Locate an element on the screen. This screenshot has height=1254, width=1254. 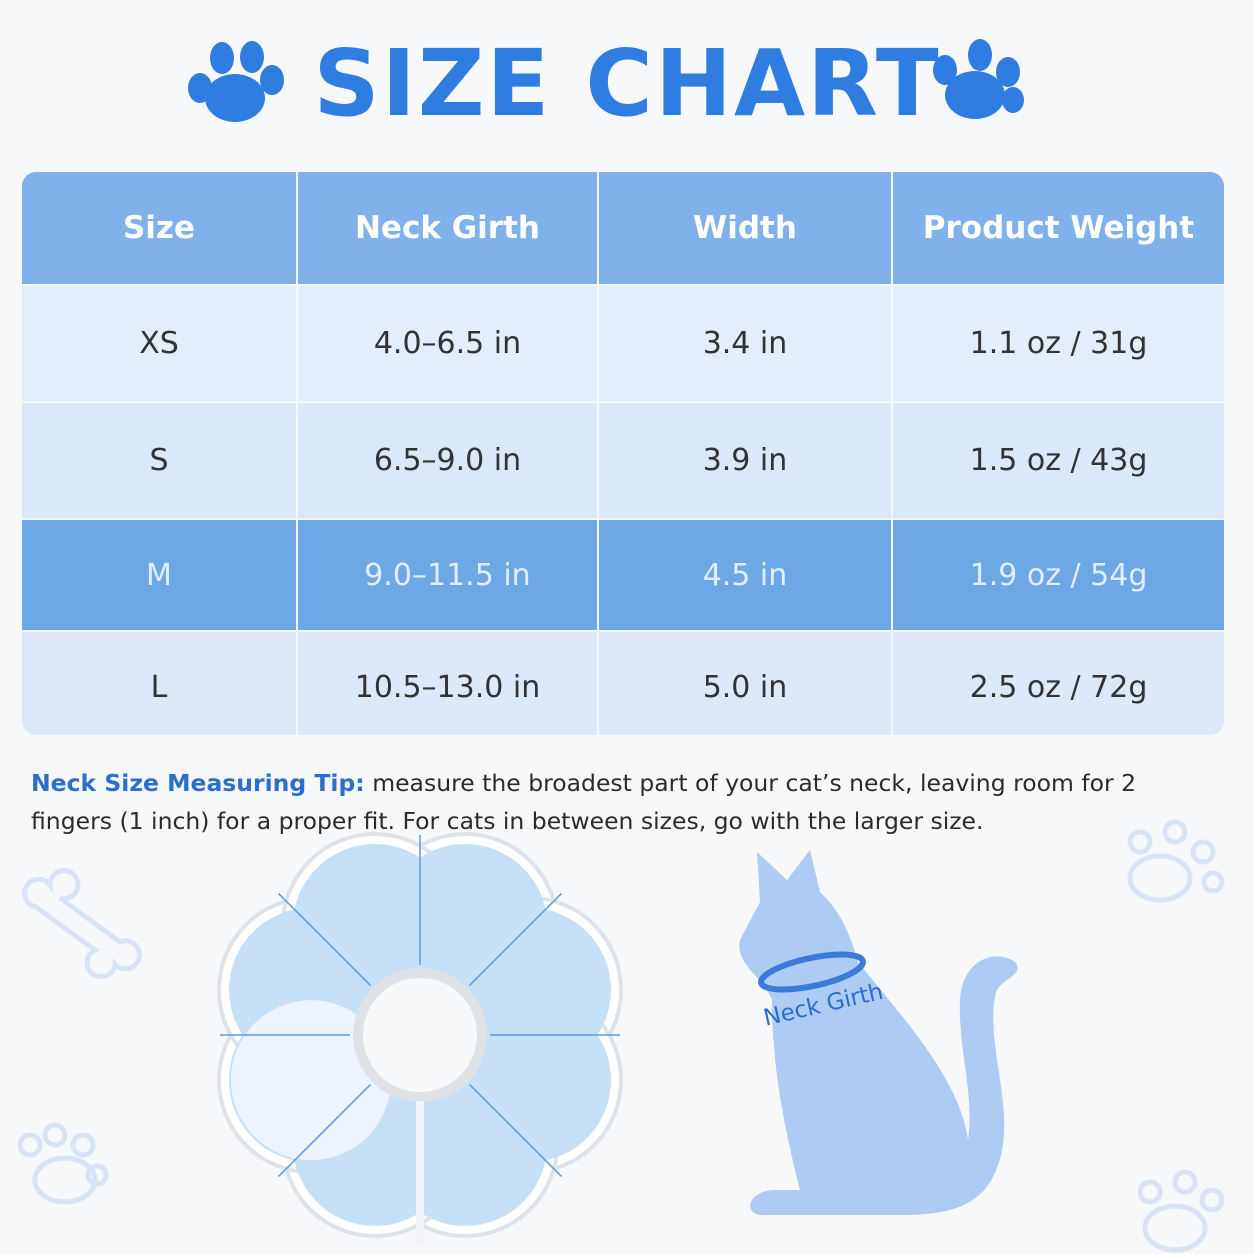
header-cell: Size is located at coordinates (160, 228).